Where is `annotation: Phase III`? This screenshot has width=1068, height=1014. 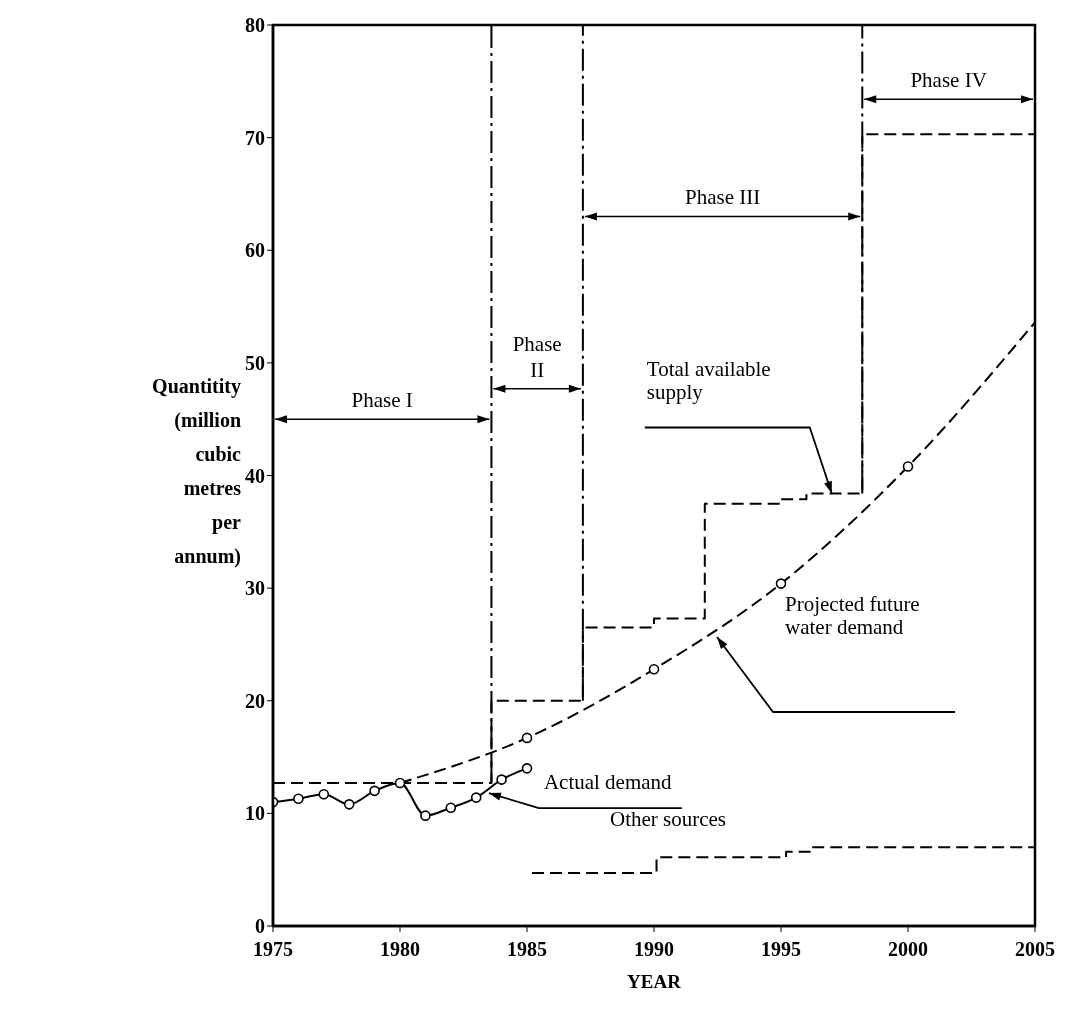
annotation: Phase III is located at coordinates (722, 197).